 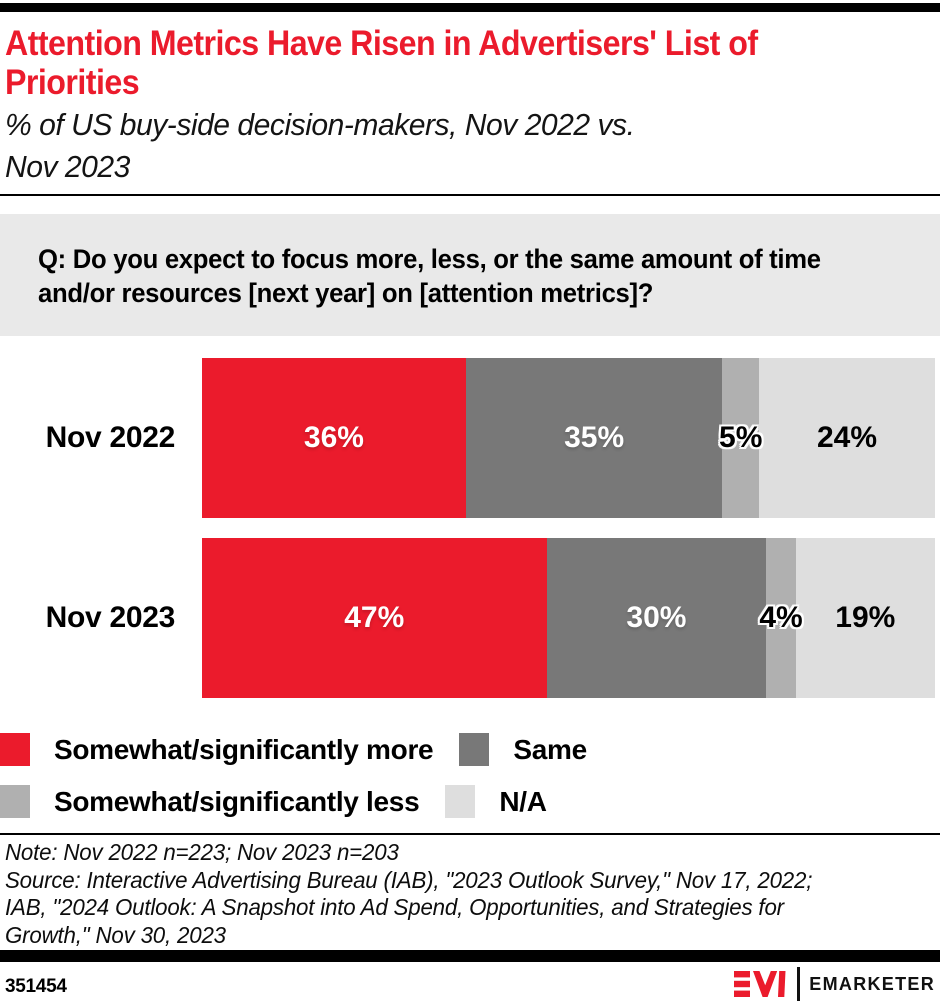 What do you see at coordinates (15, 801) in the screenshot?
I see `legend-swatch-less` at bounding box center [15, 801].